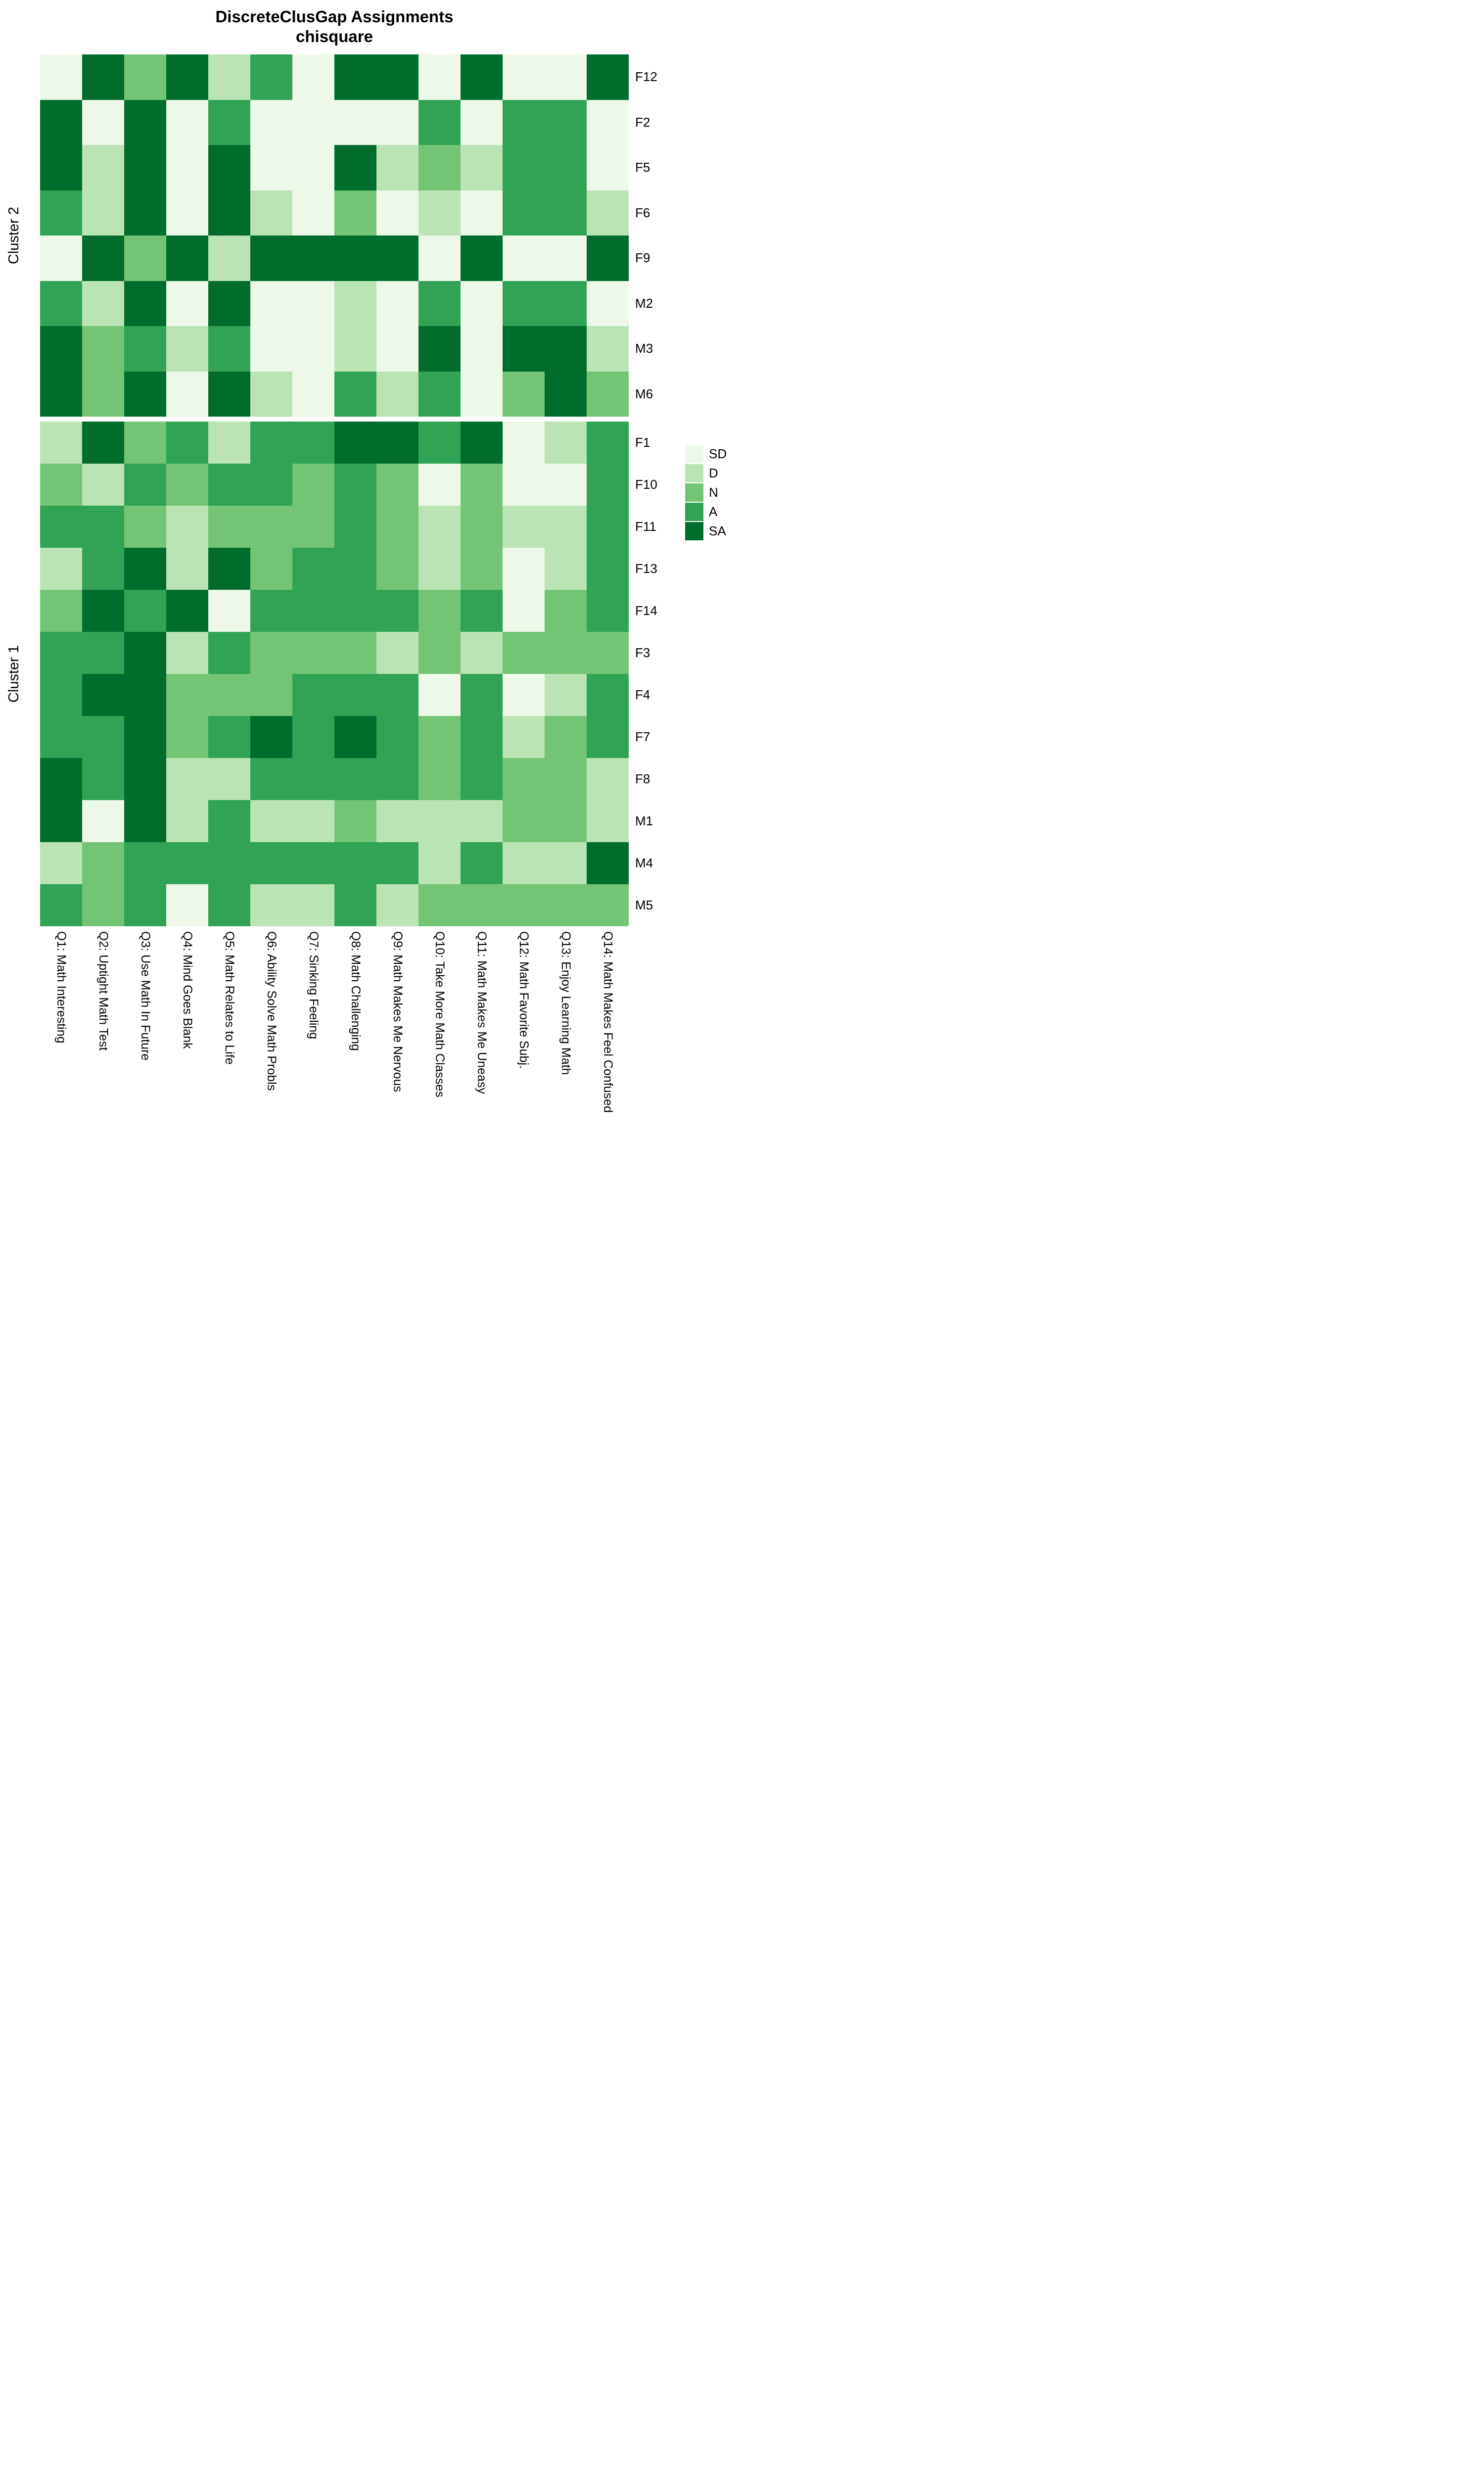 The width and height of the screenshot is (1484, 2474). I want to click on row-label: F7, so click(642, 737).